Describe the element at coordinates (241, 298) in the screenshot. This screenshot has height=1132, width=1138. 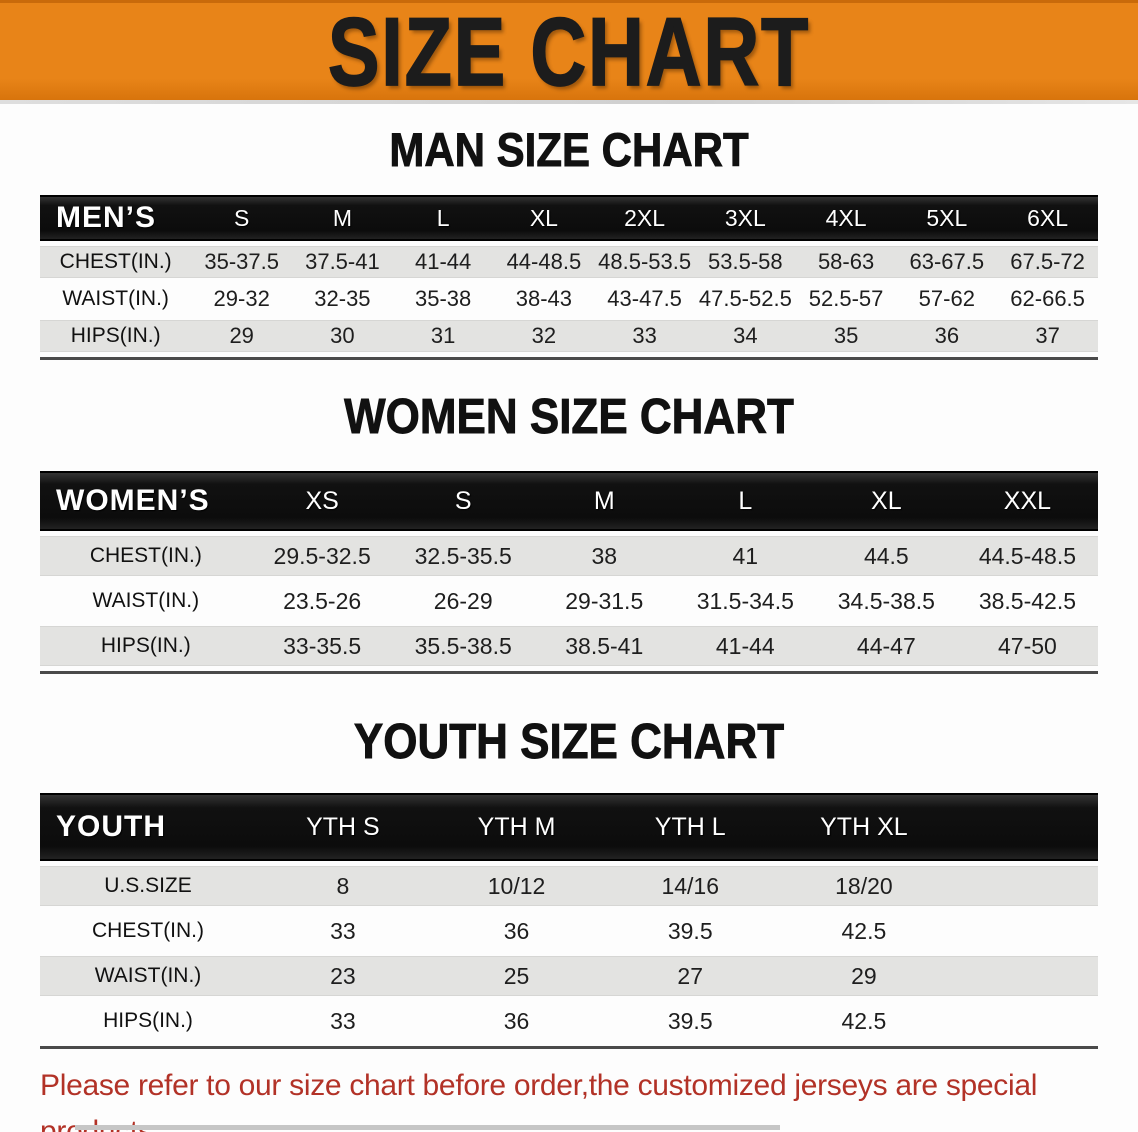
I see `size-value: 29-32` at that location.